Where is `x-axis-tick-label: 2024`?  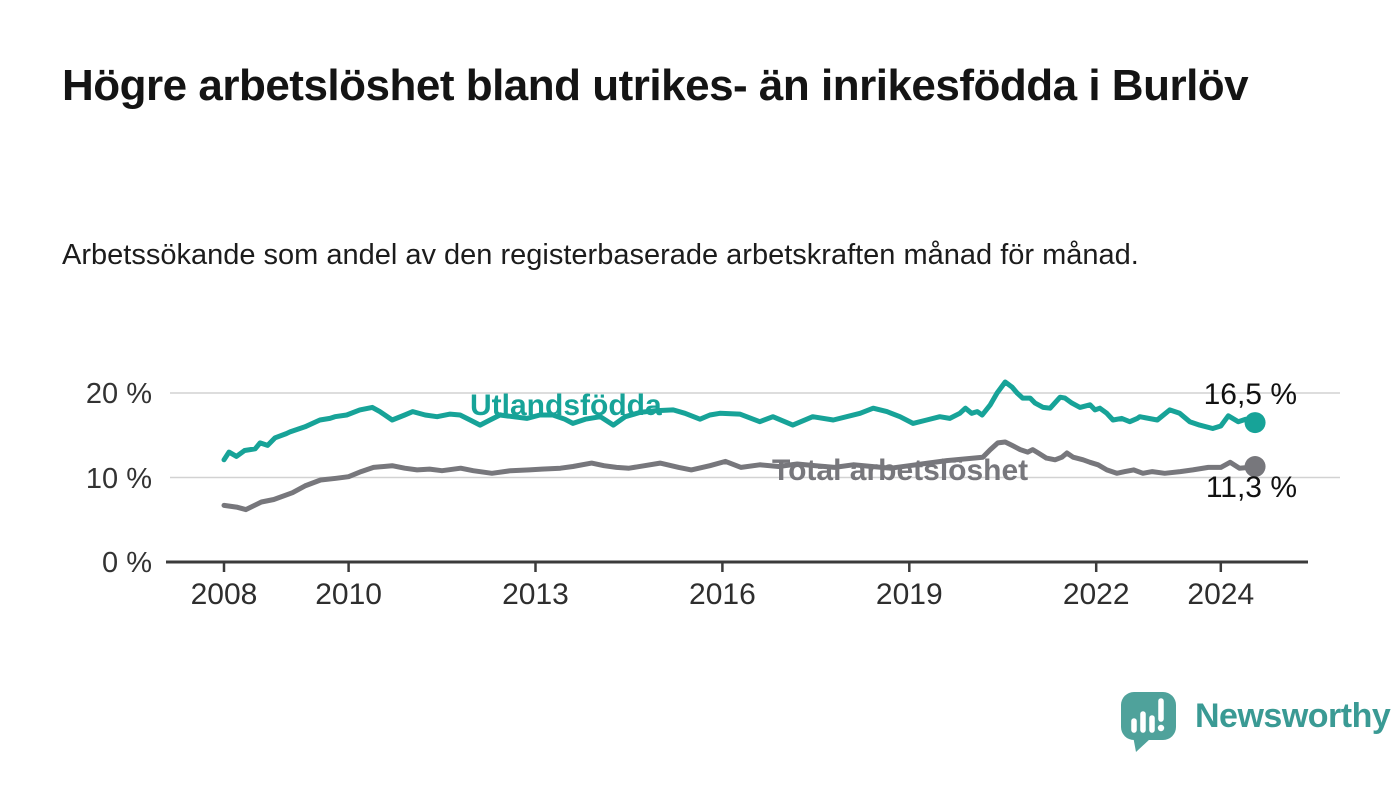
x-axis-tick-label: 2024 is located at coordinates (1221, 594).